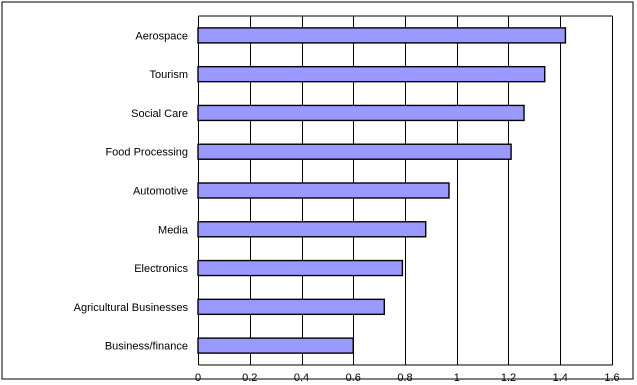 The width and height of the screenshot is (637, 385). Describe the element at coordinates (457, 378) in the screenshot. I see `x-tick-label: 1` at that location.